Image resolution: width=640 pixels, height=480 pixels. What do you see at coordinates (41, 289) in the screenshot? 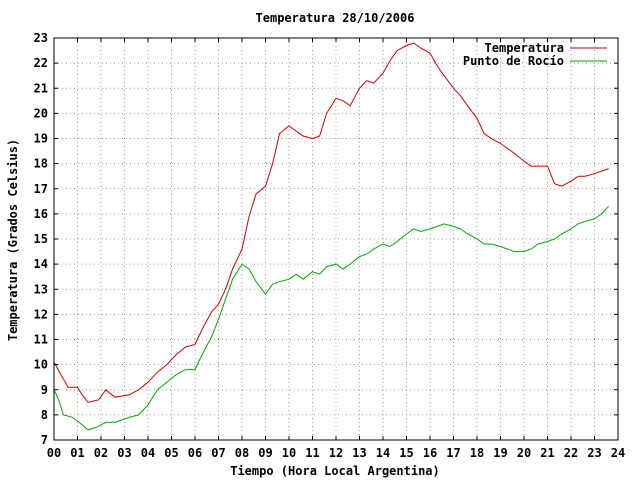
I see `y-tick-label: 13` at bounding box center [41, 289].